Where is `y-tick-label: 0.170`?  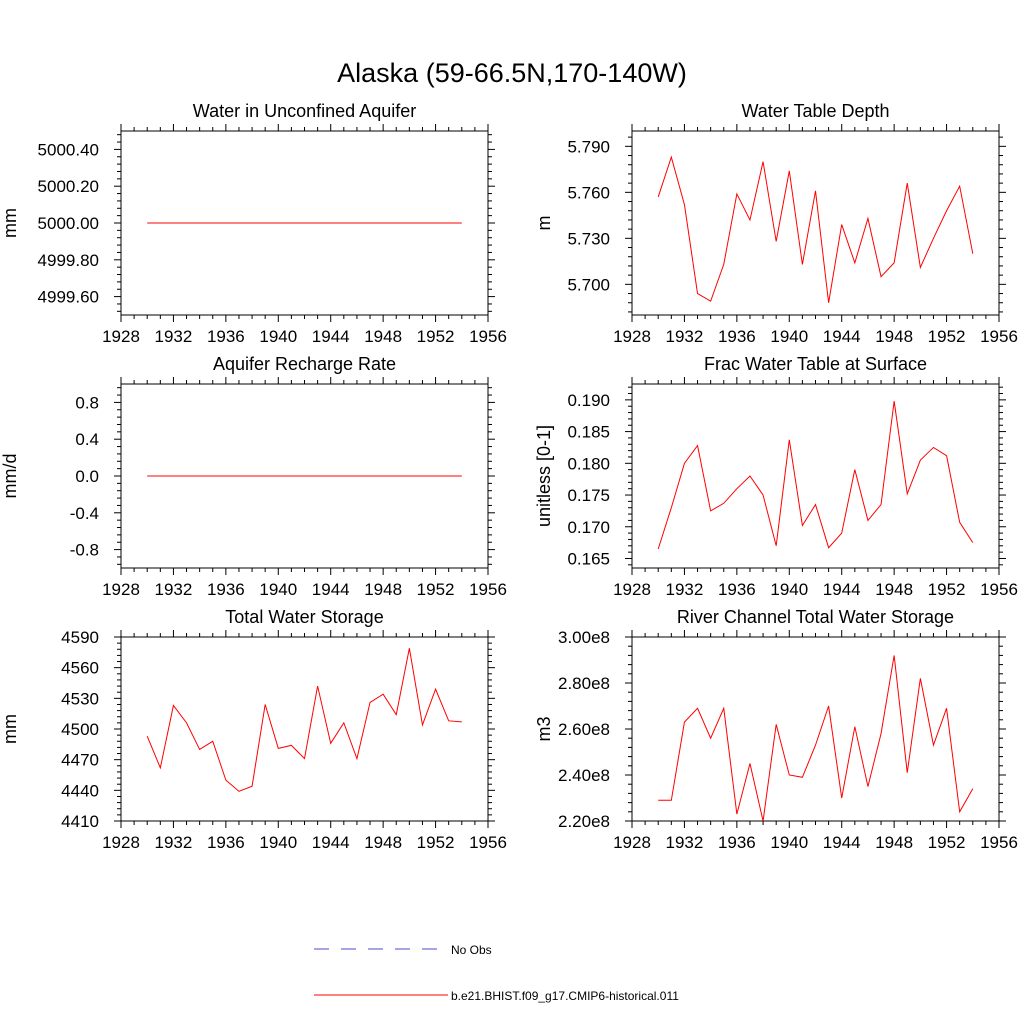
y-tick-label: 0.170 is located at coordinates (588, 527).